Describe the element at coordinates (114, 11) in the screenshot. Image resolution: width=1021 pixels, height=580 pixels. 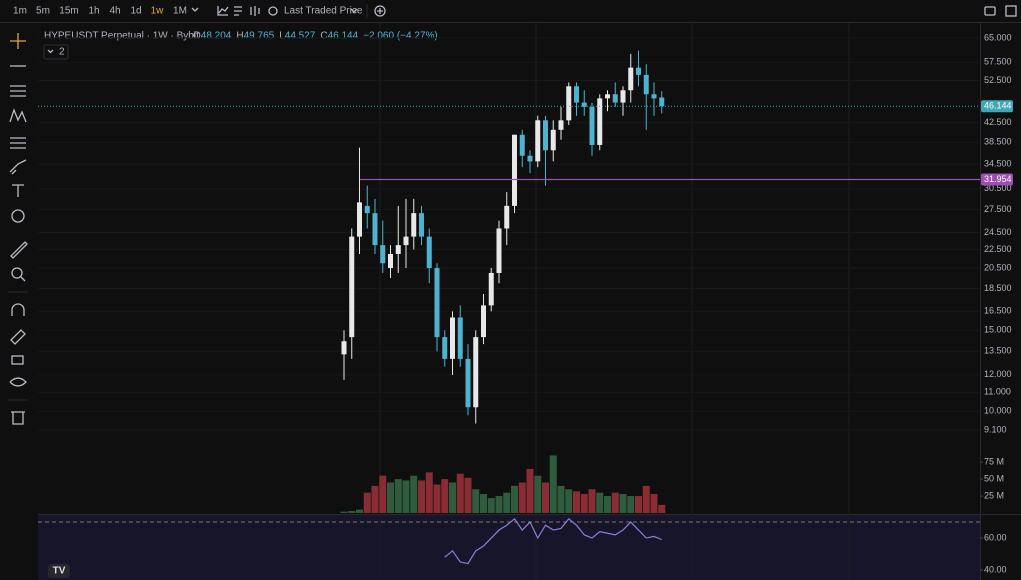
I see `interval-button: 4h` at that location.